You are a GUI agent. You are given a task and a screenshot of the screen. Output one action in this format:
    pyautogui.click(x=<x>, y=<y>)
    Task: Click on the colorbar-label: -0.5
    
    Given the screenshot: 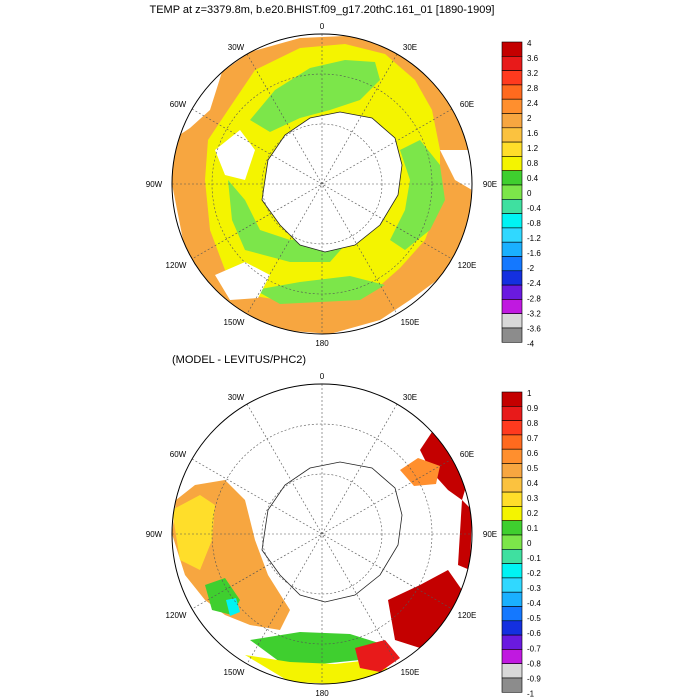 What is the action you would take?
    pyautogui.click(x=534, y=618)
    